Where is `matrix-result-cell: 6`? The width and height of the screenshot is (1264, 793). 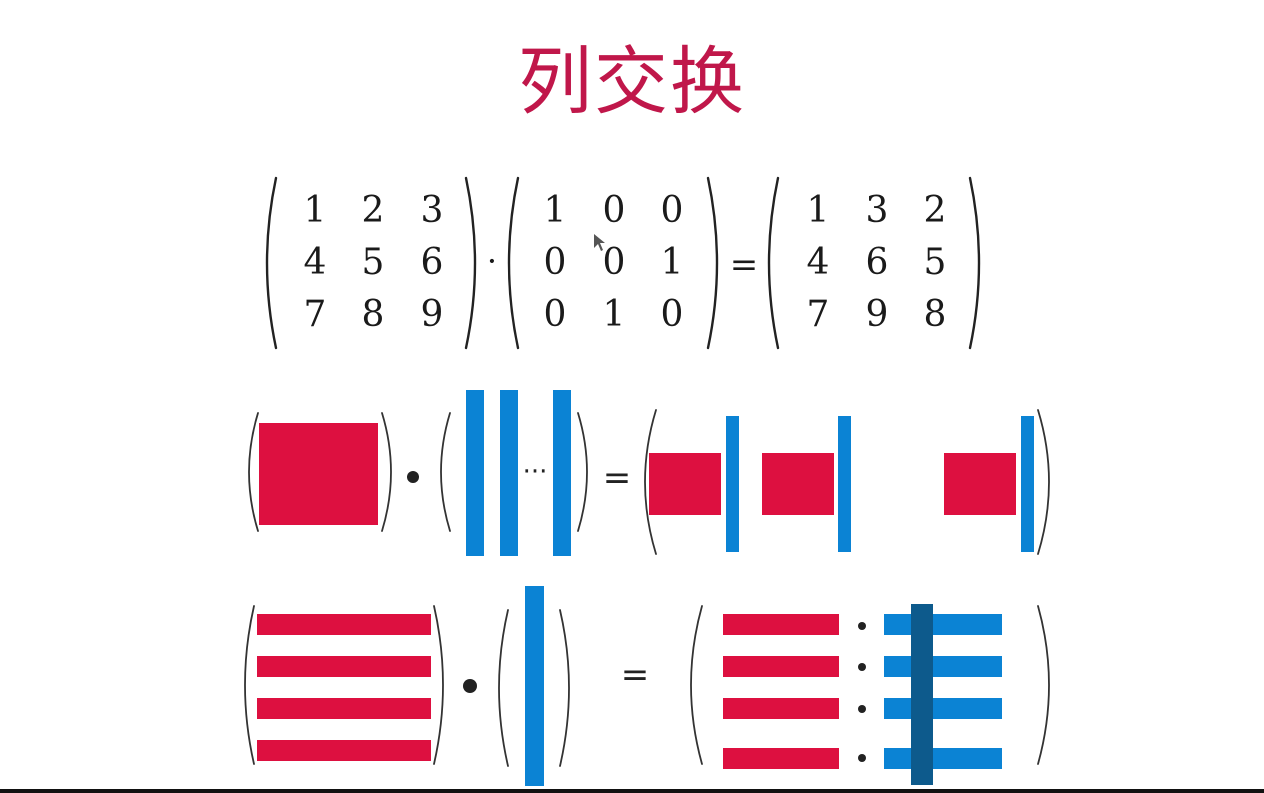 matrix-result-cell: 6 is located at coordinates (877, 262).